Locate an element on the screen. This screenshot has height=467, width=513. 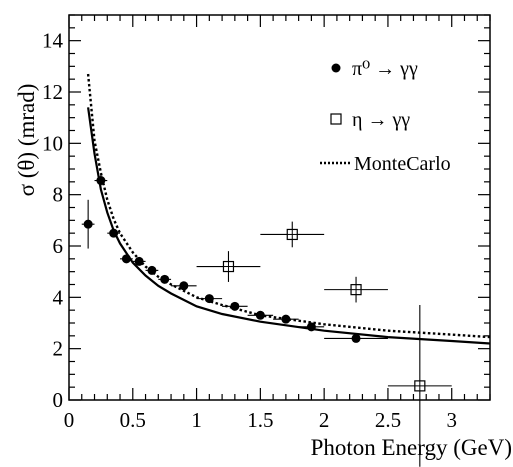
y-axis-title: σ (θ) (mrad) is located at coordinates (26, 140).